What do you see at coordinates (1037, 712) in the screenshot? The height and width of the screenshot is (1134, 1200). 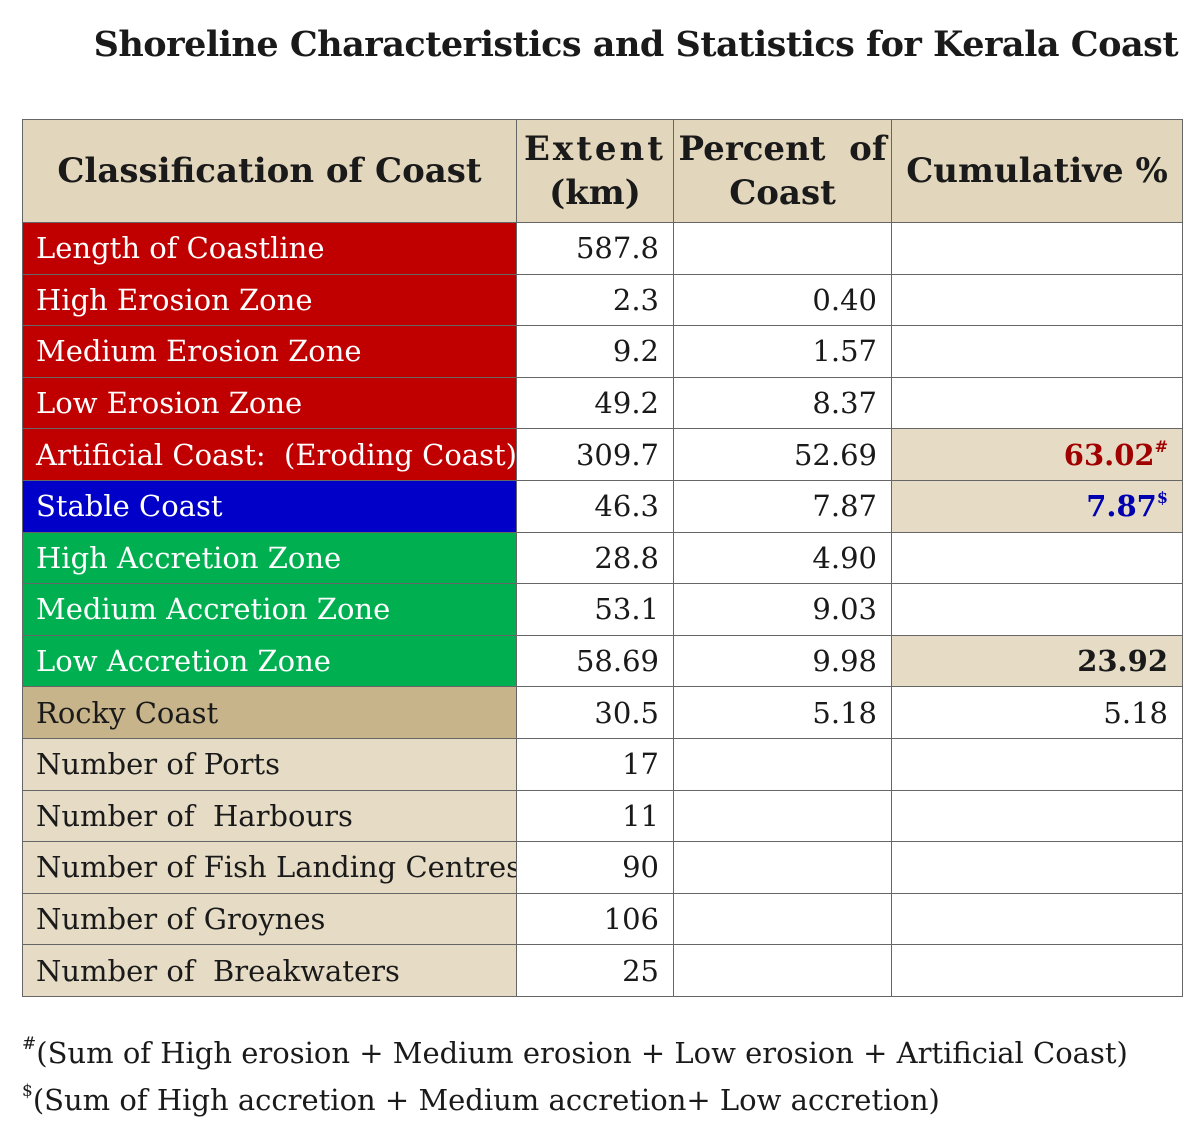 I see `cell-cumulative: 5.18` at bounding box center [1037, 712].